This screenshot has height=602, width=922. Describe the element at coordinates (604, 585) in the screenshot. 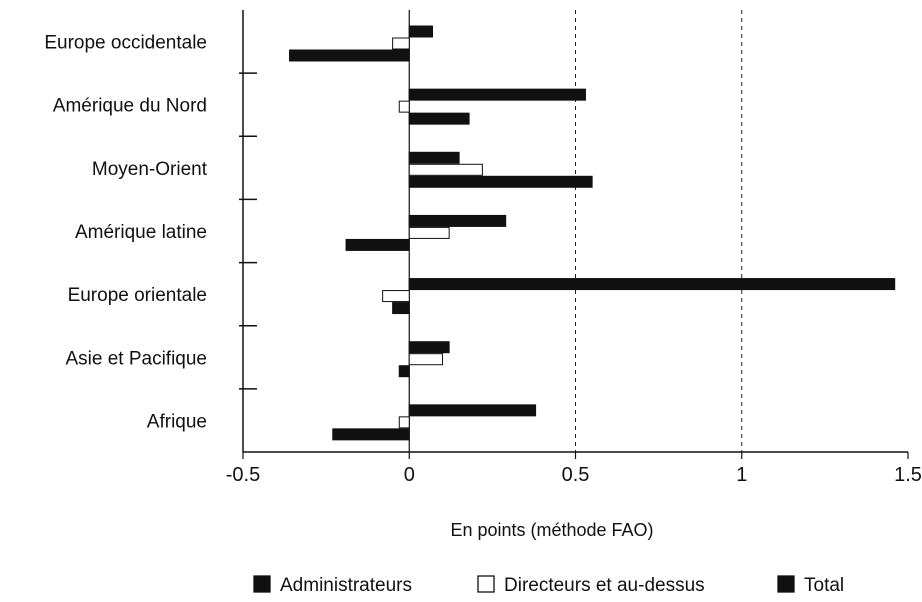

I see `legend-label-directeurs-et-au-dessus: Directeurs et au-dessus` at that location.